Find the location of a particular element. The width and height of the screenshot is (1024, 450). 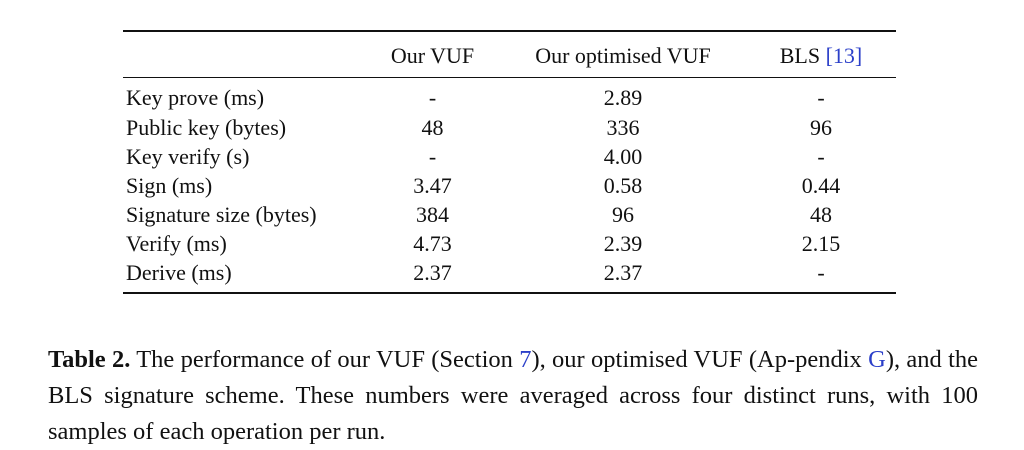

caption-text-1: The performance of our VUF (Section is located at coordinates (328, 359).